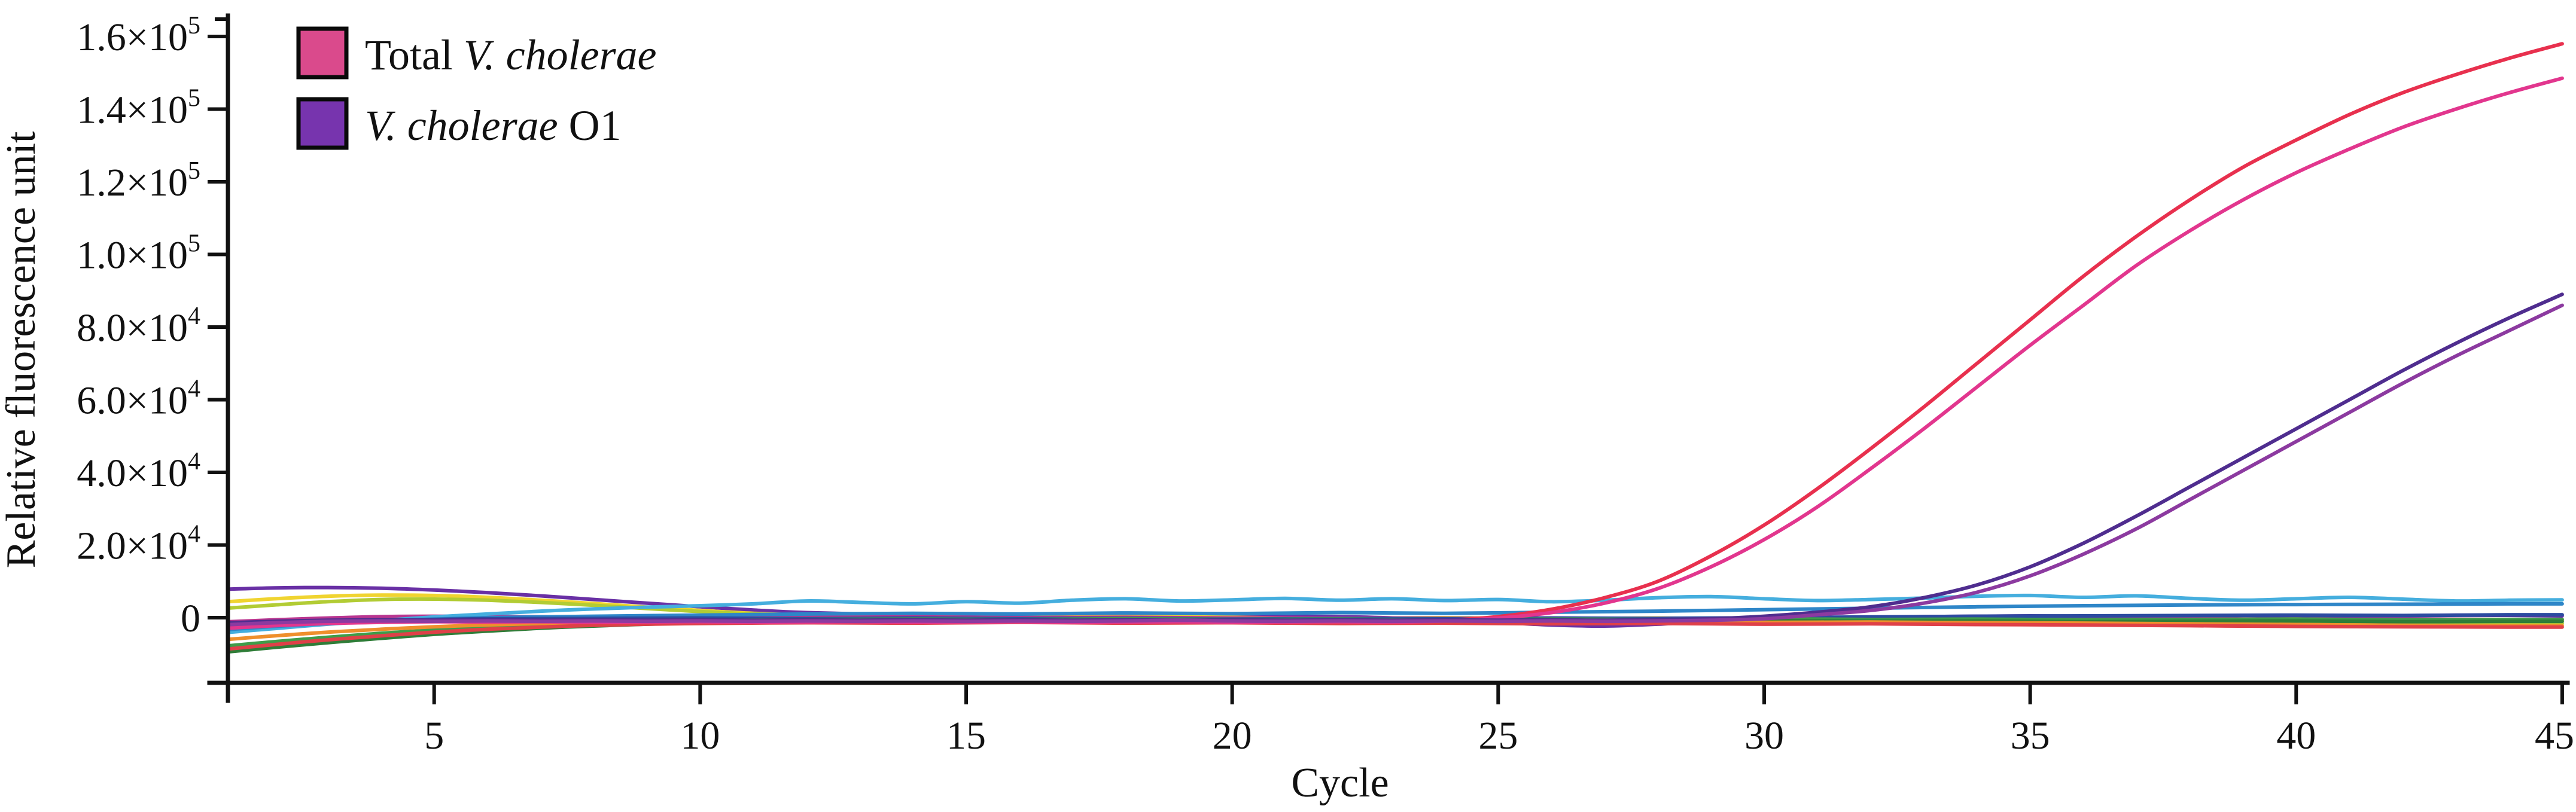 This screenshot has width=2576, height=812. I want to click on y-tick-label: 4.0×10⁴, so click(138, 471).